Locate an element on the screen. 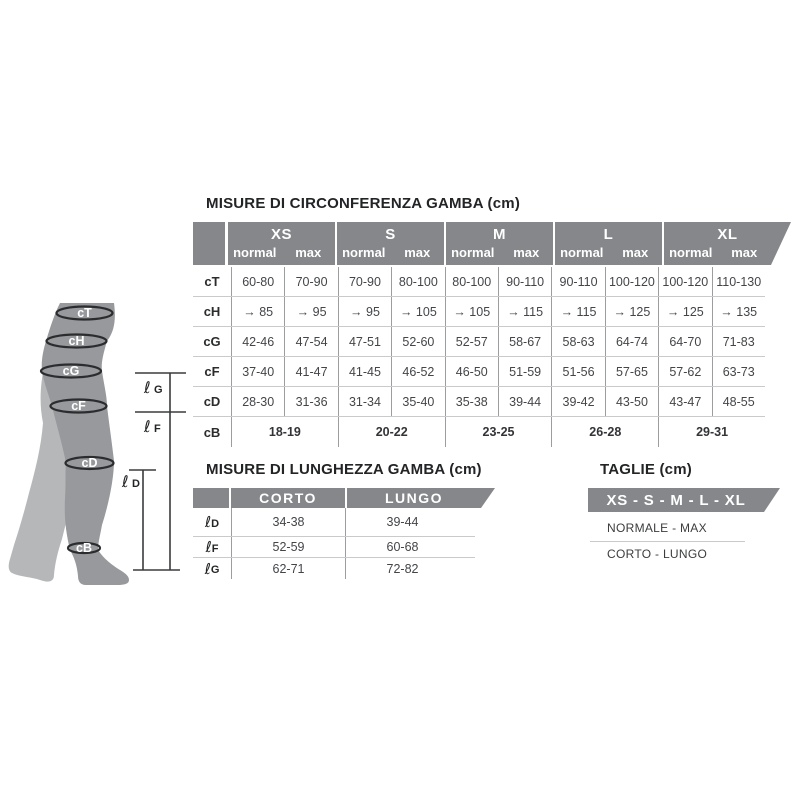  length-label-lD-symbol: ℓ is located at coordinates (125, 481).